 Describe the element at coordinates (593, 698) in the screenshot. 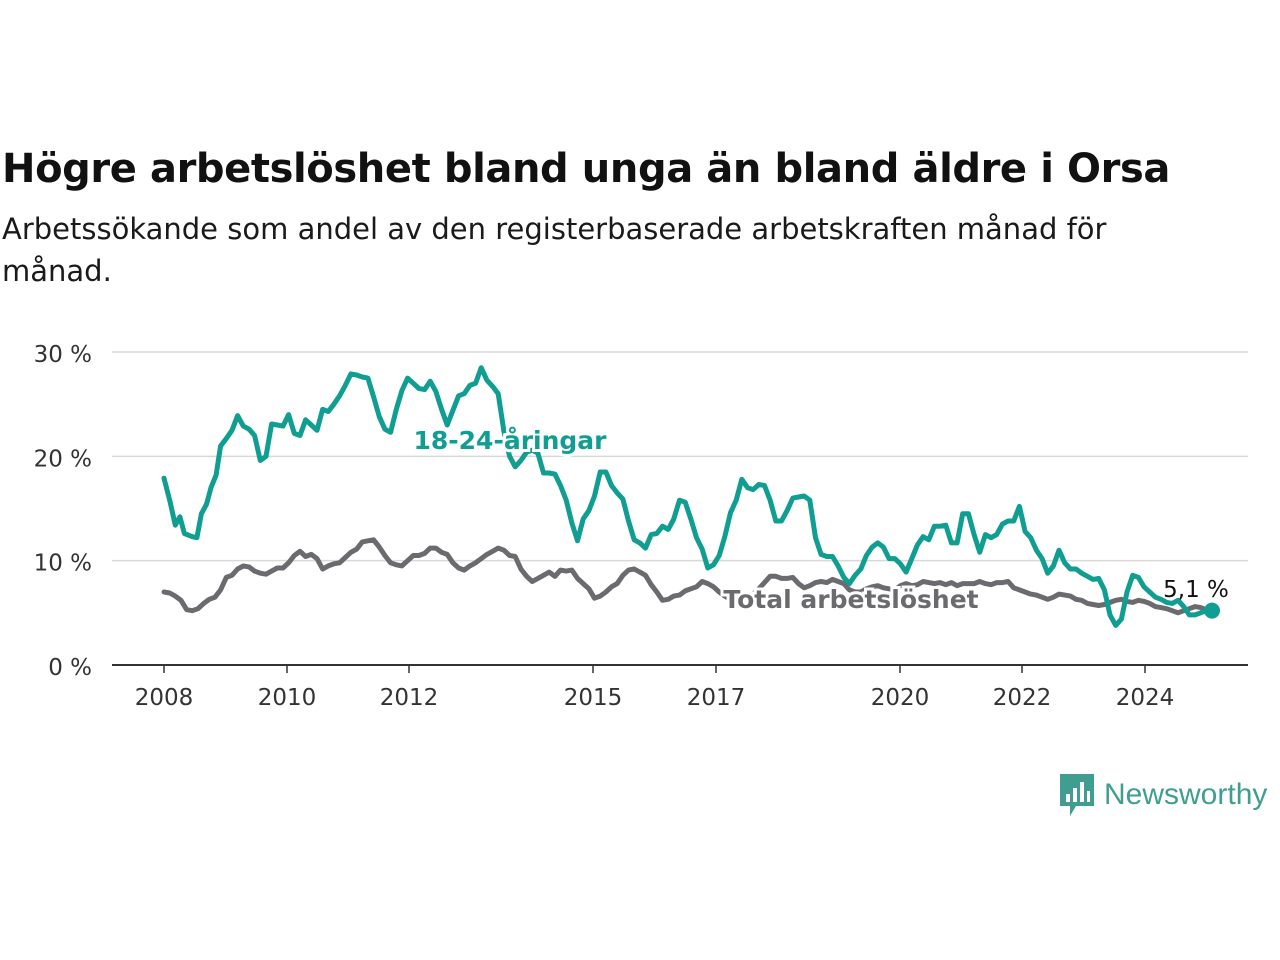

I see `x-tick-label: 2015` at that location.